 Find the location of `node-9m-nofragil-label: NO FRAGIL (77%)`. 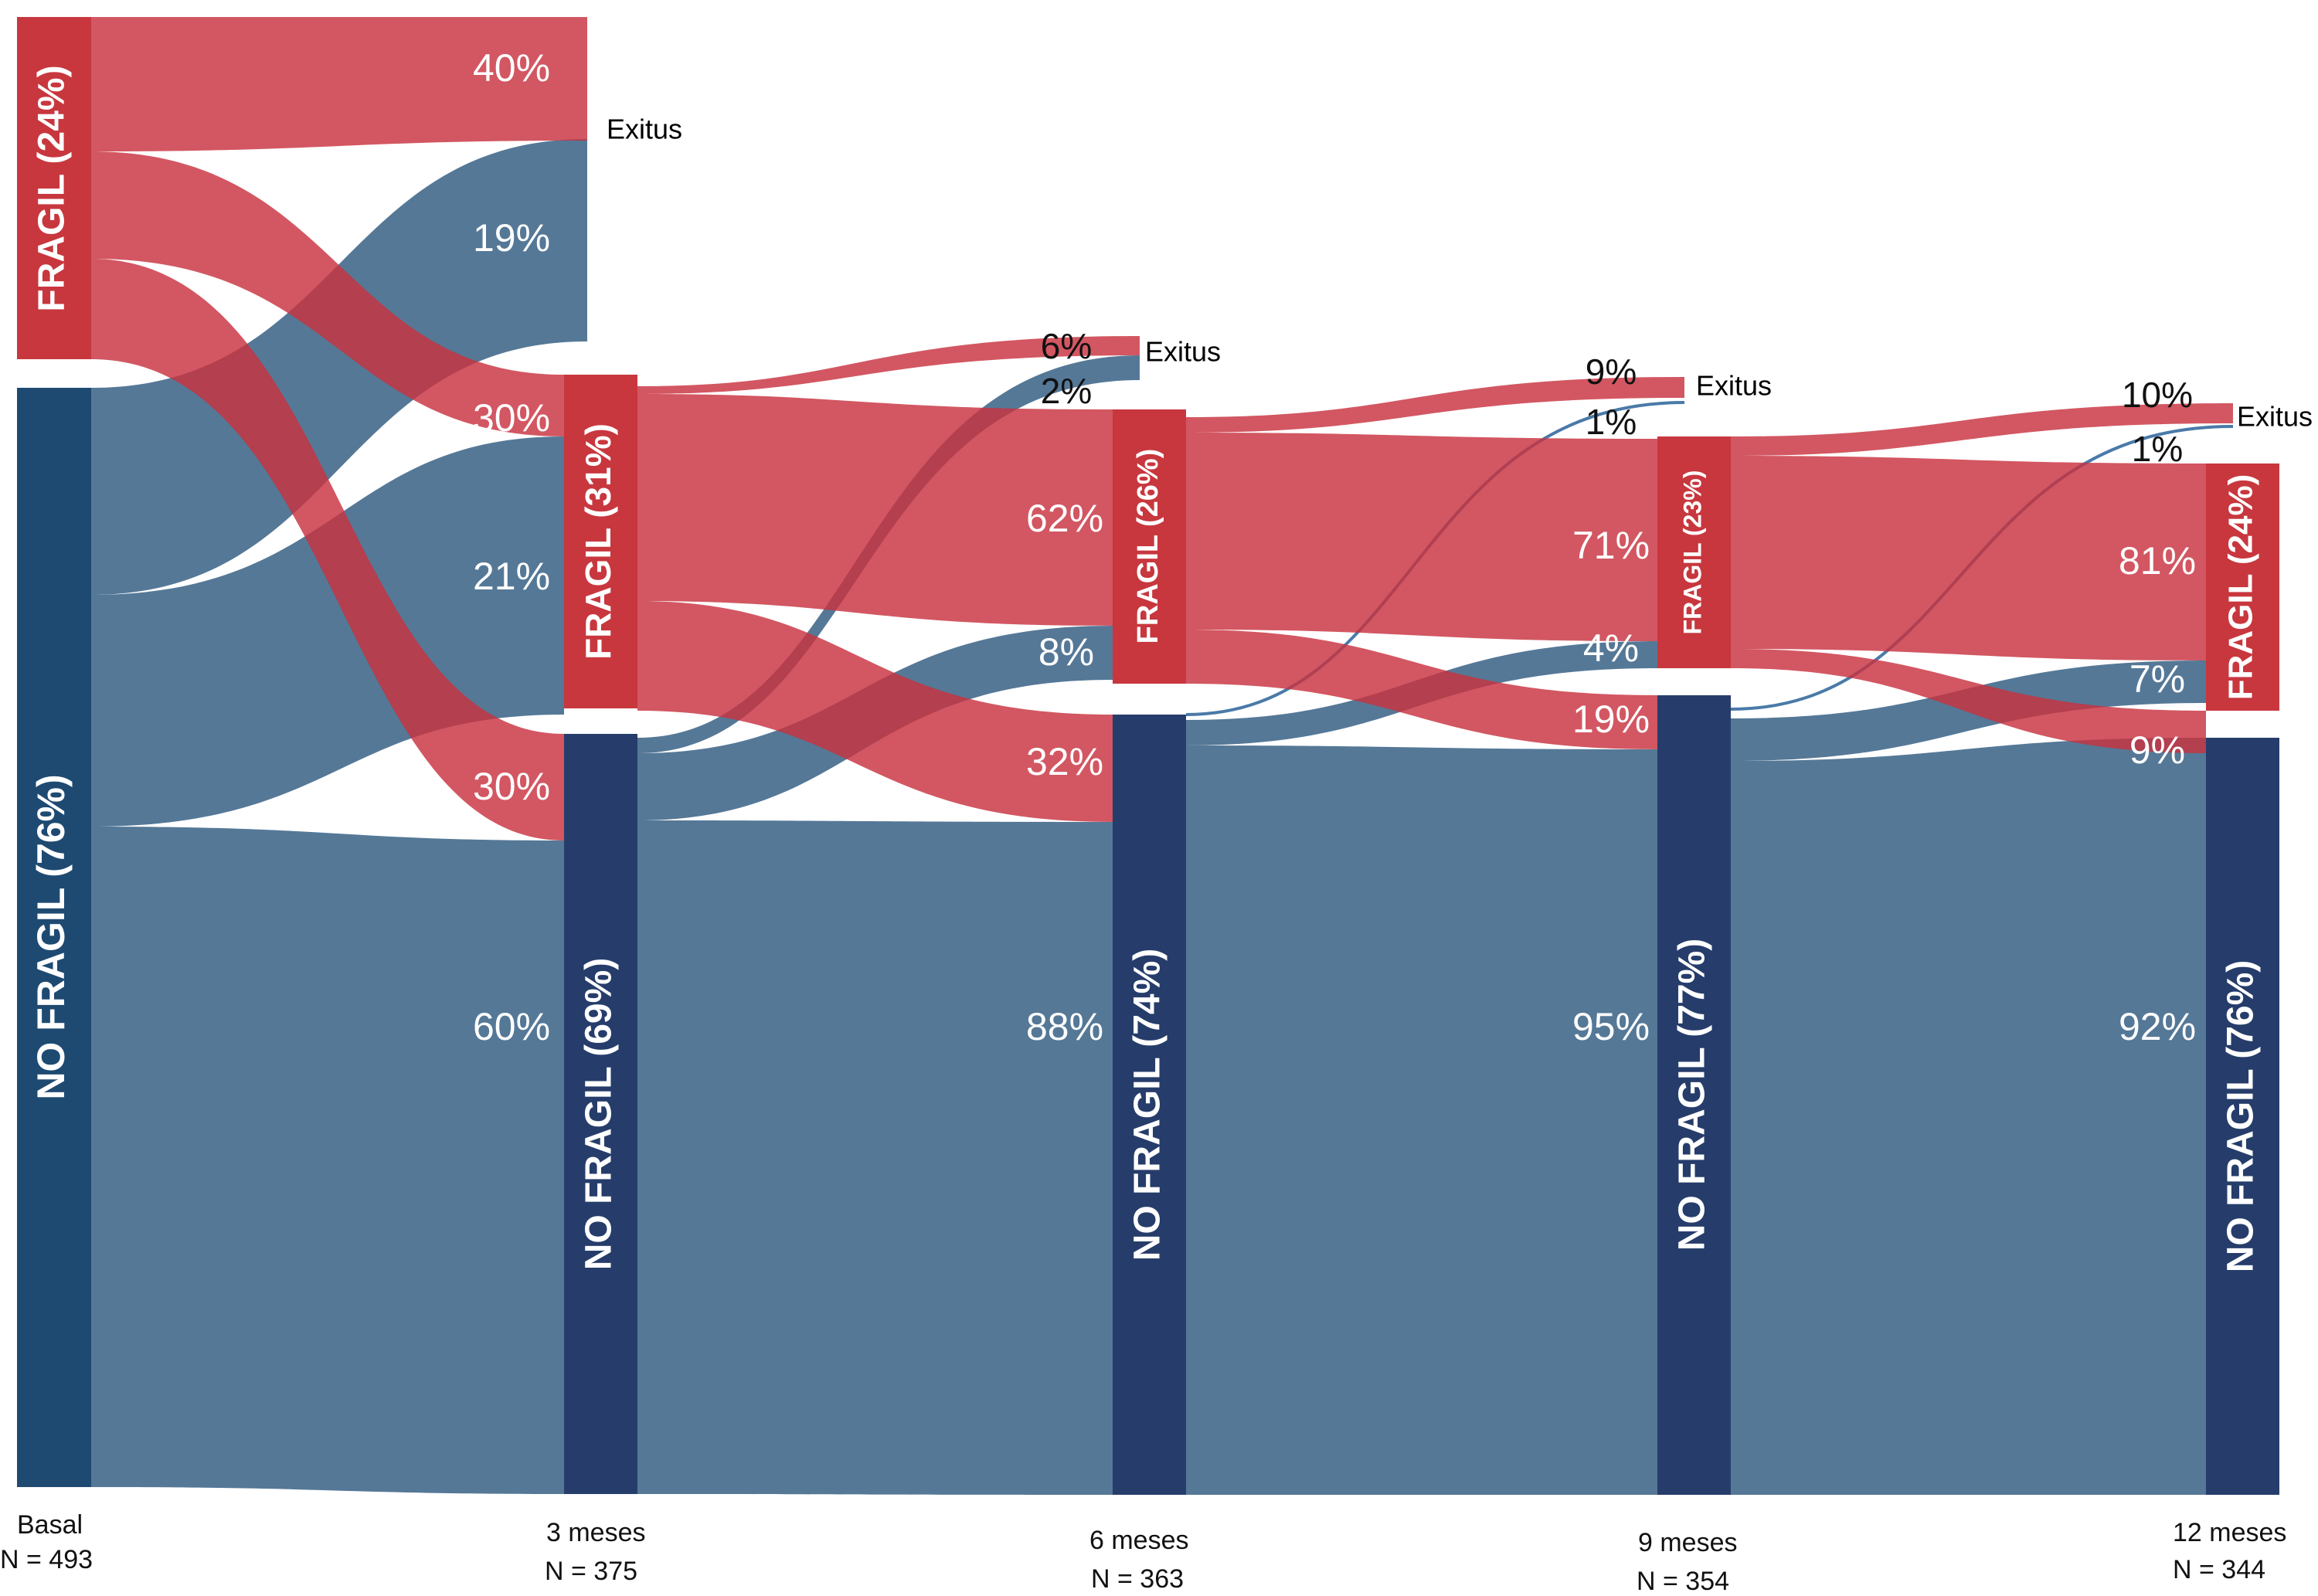

node-9m-nofragil-label: NO FRAGIL (77%) is located at coordinates (1692, 1095).